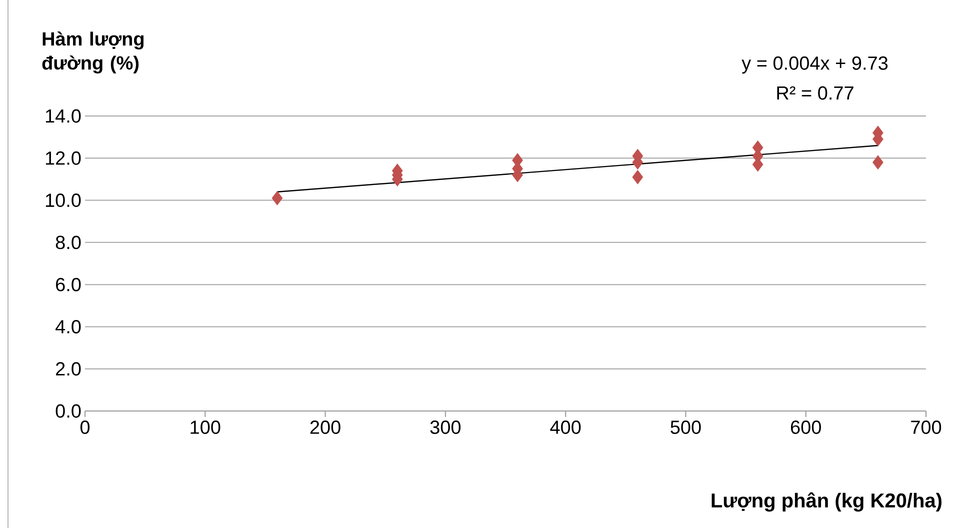 This screenshot has height=528, width=958. Describe the element at coordinates (68, 327) in the screenshot. I see `y-tick-label: 4.0` at that location.